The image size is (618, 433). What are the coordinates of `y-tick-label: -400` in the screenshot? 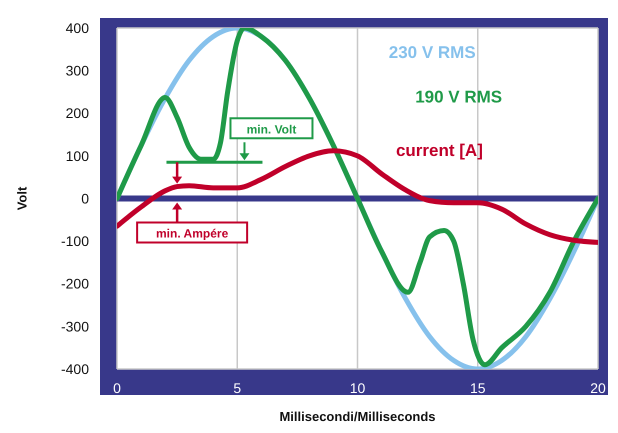 It's located at (75, 368).